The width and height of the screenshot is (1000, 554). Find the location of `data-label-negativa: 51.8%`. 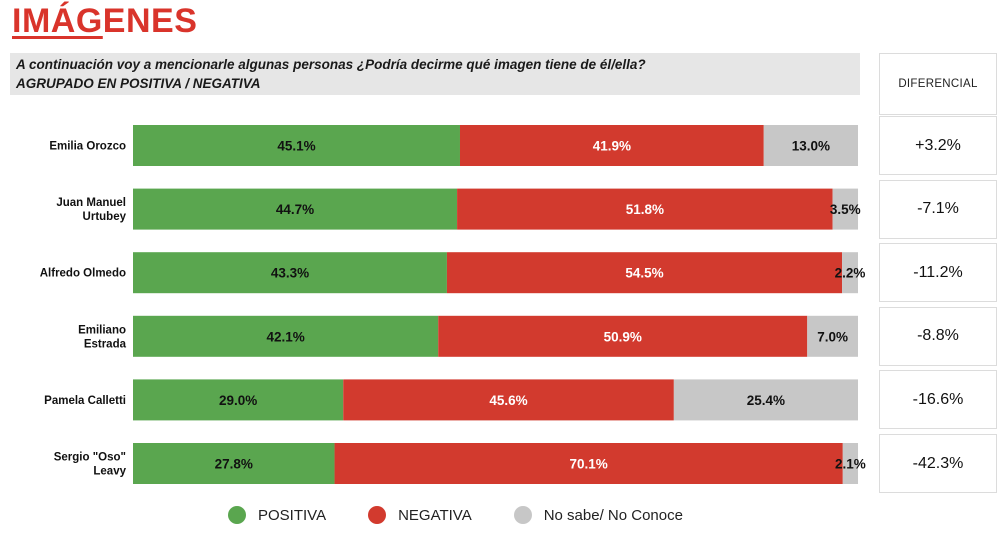

data-label-negativa: 51.8% is located at coordinates (645, 209).